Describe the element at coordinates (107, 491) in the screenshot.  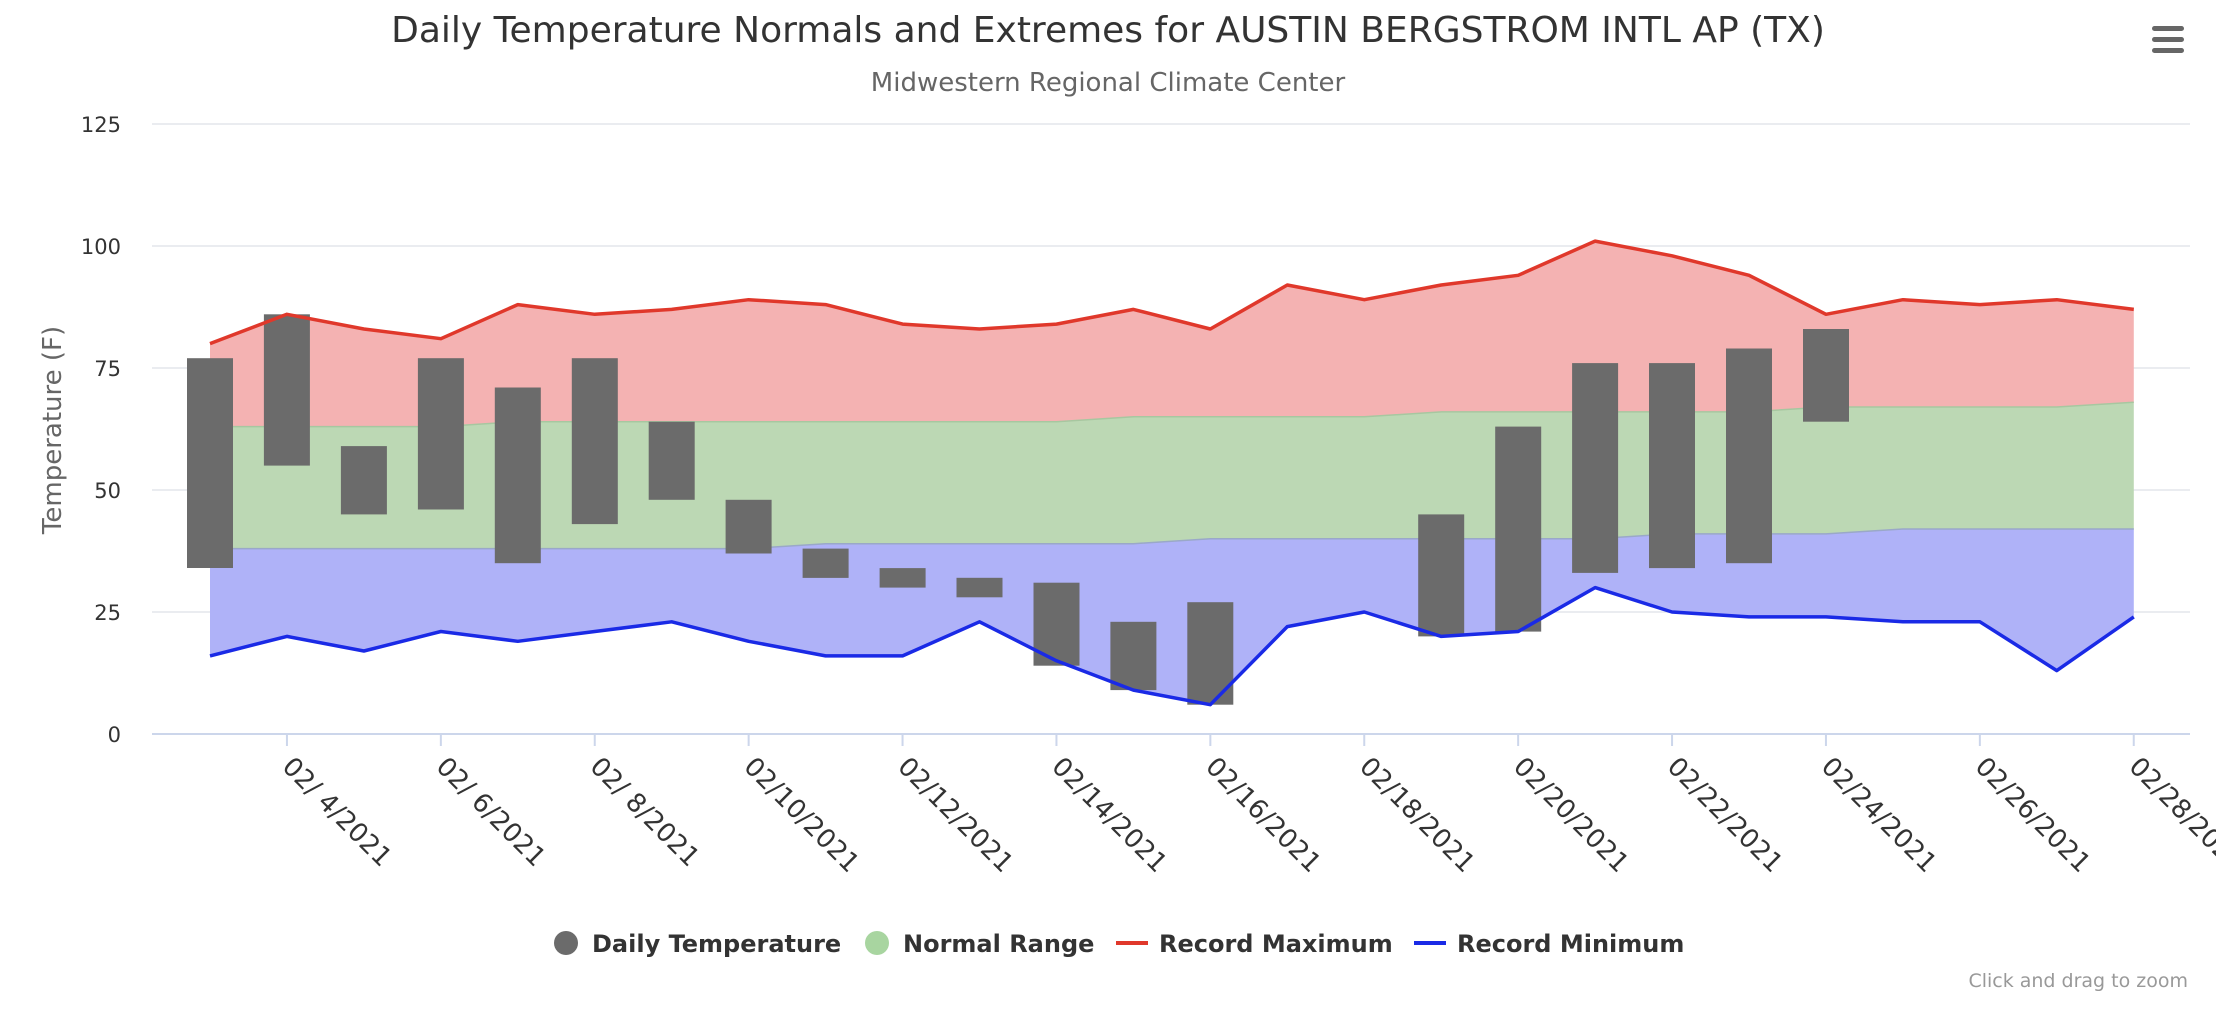
I see `y-tick-label: 50` at that location.